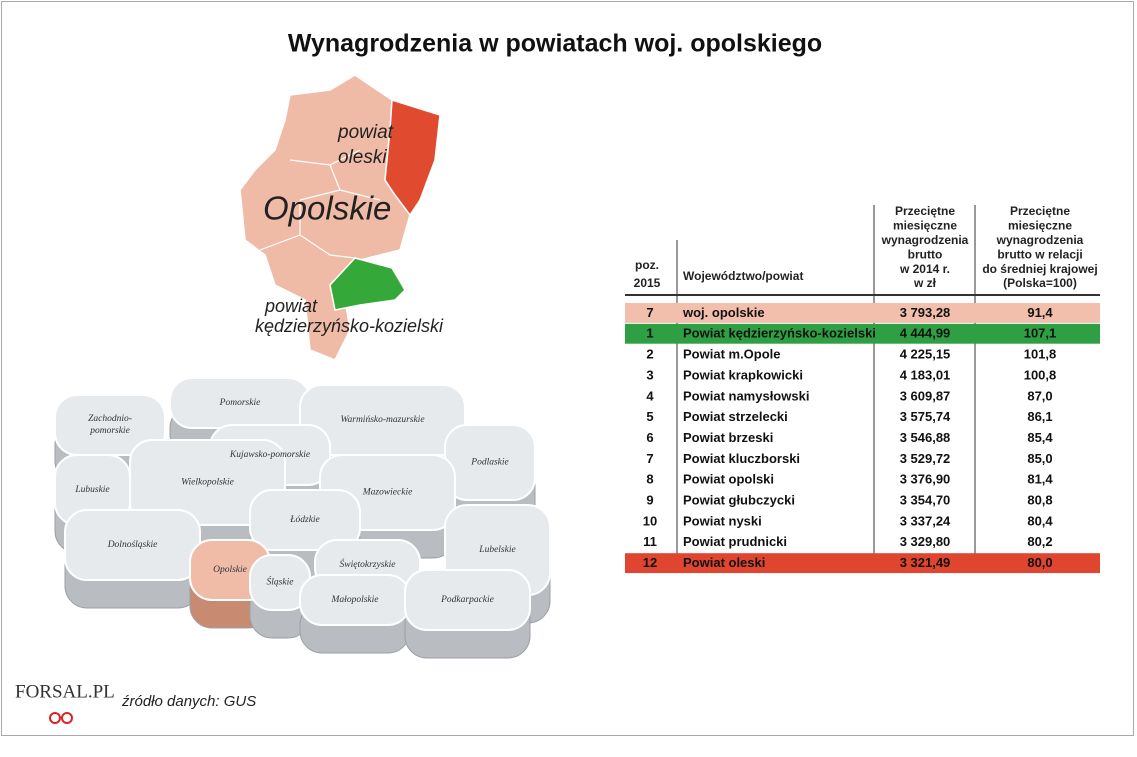 The height and width of the screenshot is (757, 1137). Describe the element at coordinates (728, 437) in the screenshot. I see `table-cell: Powiat brzeski` at that location.